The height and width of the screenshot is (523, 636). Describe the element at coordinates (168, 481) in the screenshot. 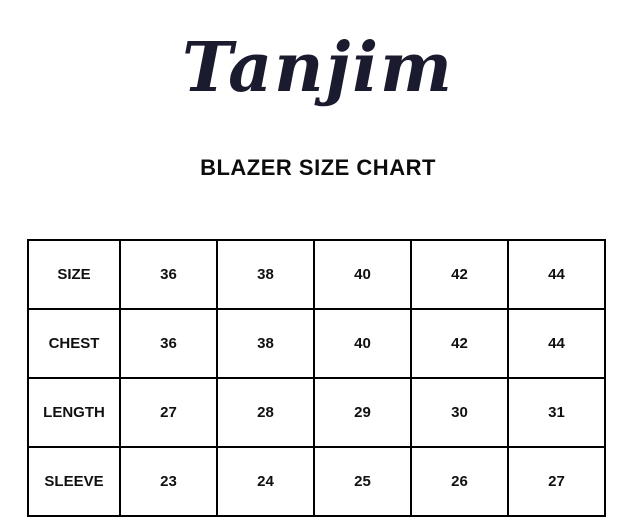

I see `sleeve-value-cell: 23` at that location.